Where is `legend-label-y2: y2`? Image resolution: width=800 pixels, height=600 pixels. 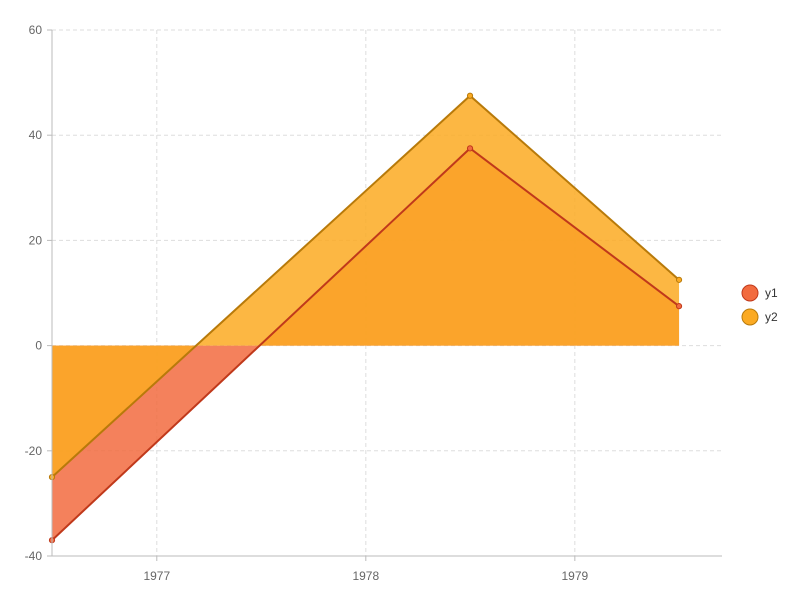
legend-label-y2: y2 is located at coordinates (771, 317).